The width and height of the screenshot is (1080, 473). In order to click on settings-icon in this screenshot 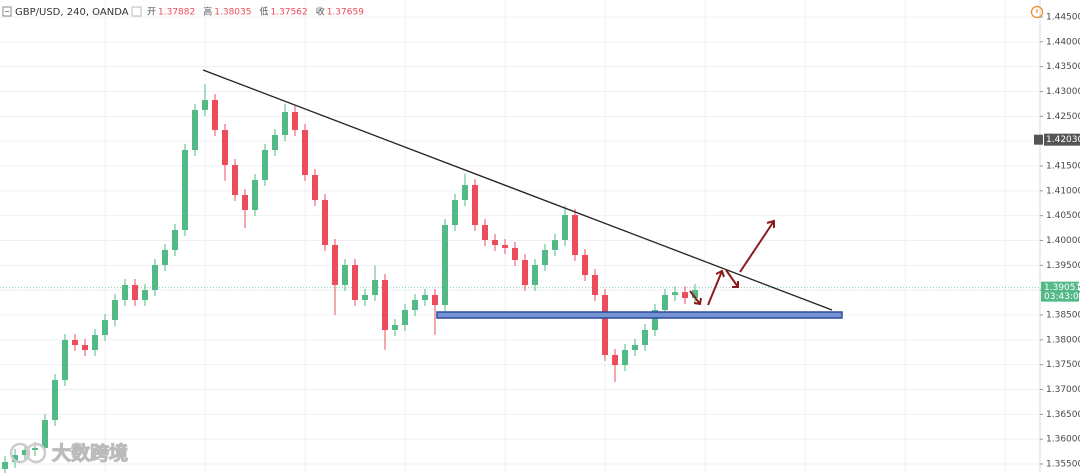, I will do `click(136, 11)`.